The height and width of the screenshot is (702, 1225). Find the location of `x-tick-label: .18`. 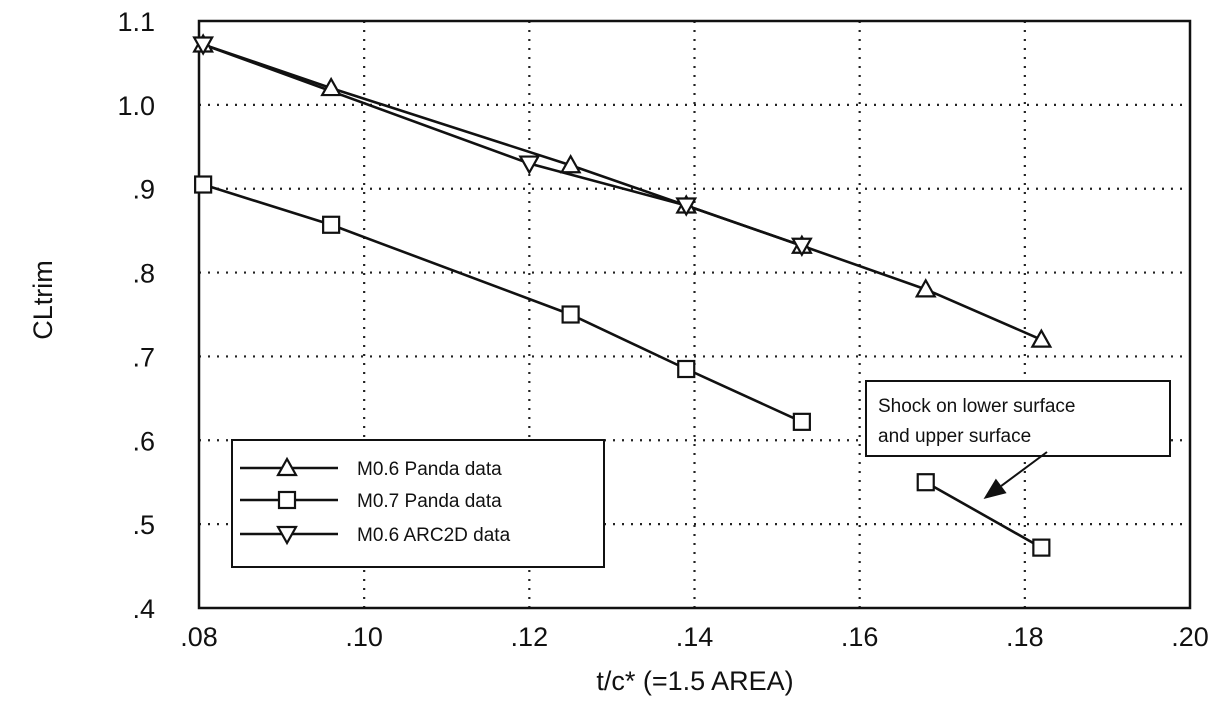

x-tick-label: .18 is located at coordinates (1025, 637).